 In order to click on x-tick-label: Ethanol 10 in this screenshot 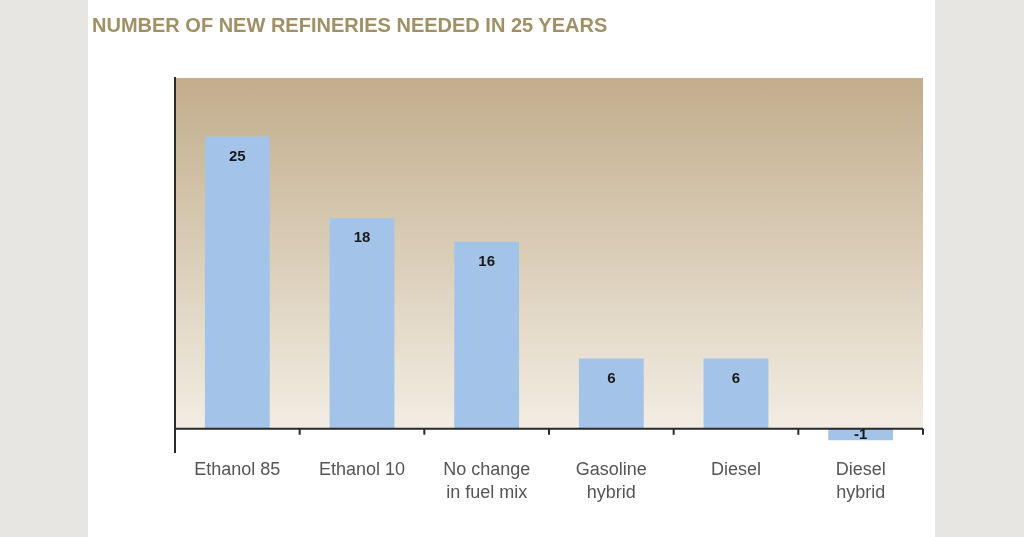, I will do `click(362, 468)`.